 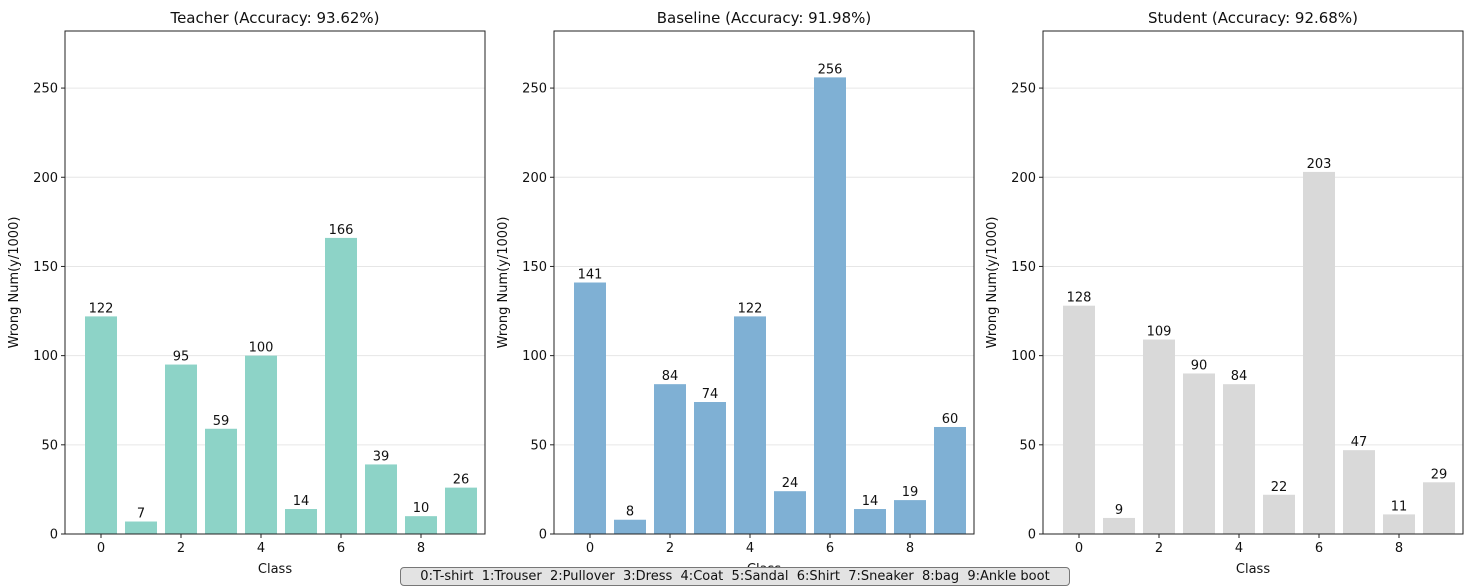 What do you see at coordinates (141, 514) in the screenshot?
I see `panel-1-bar-label-class-1: 7` at bounding box center [141, 514].